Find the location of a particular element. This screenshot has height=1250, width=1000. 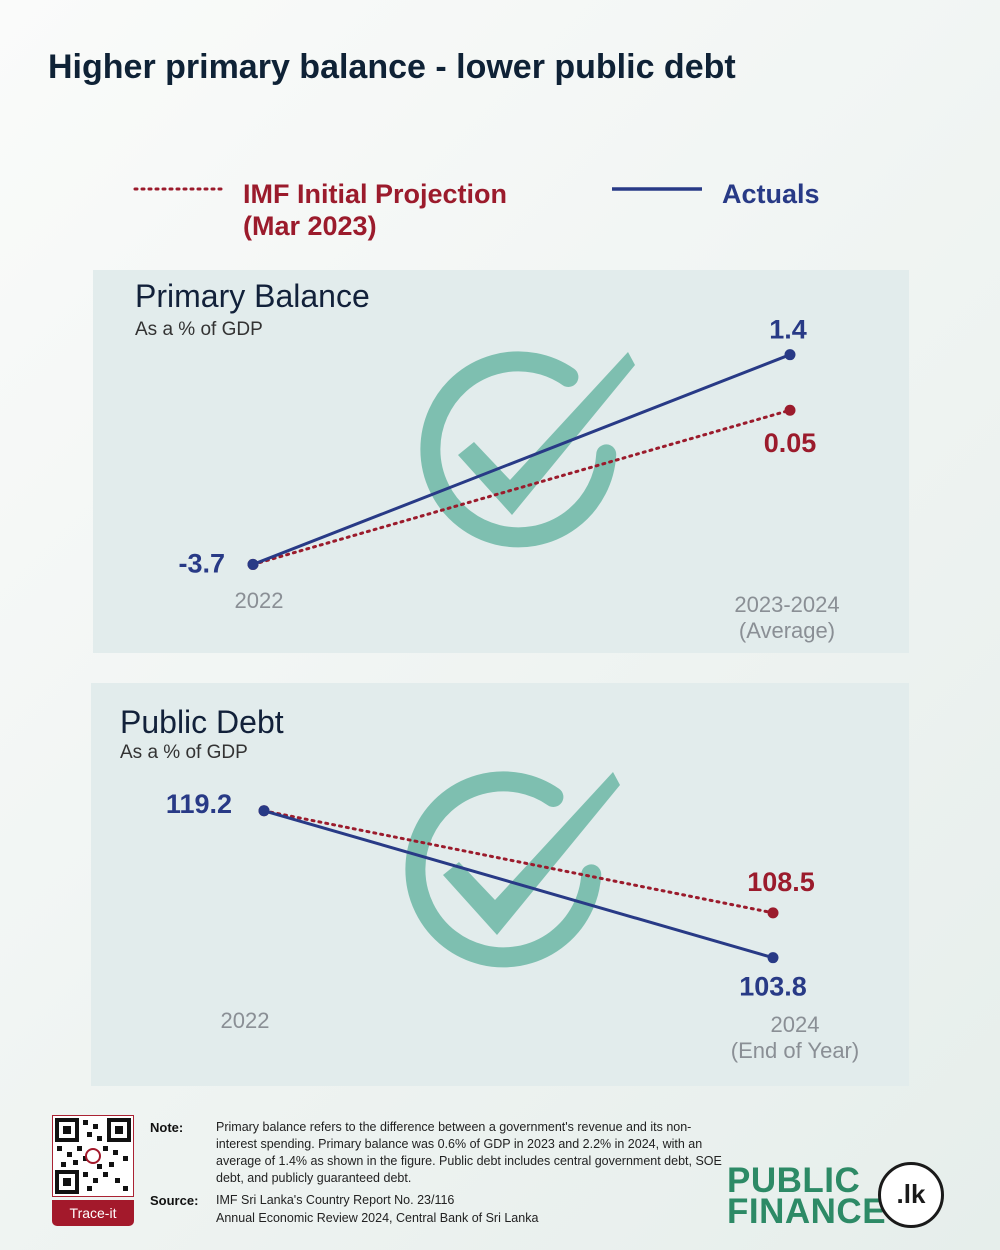

brand-line-1: PUBLIC is located at coordinates (794, 1180).